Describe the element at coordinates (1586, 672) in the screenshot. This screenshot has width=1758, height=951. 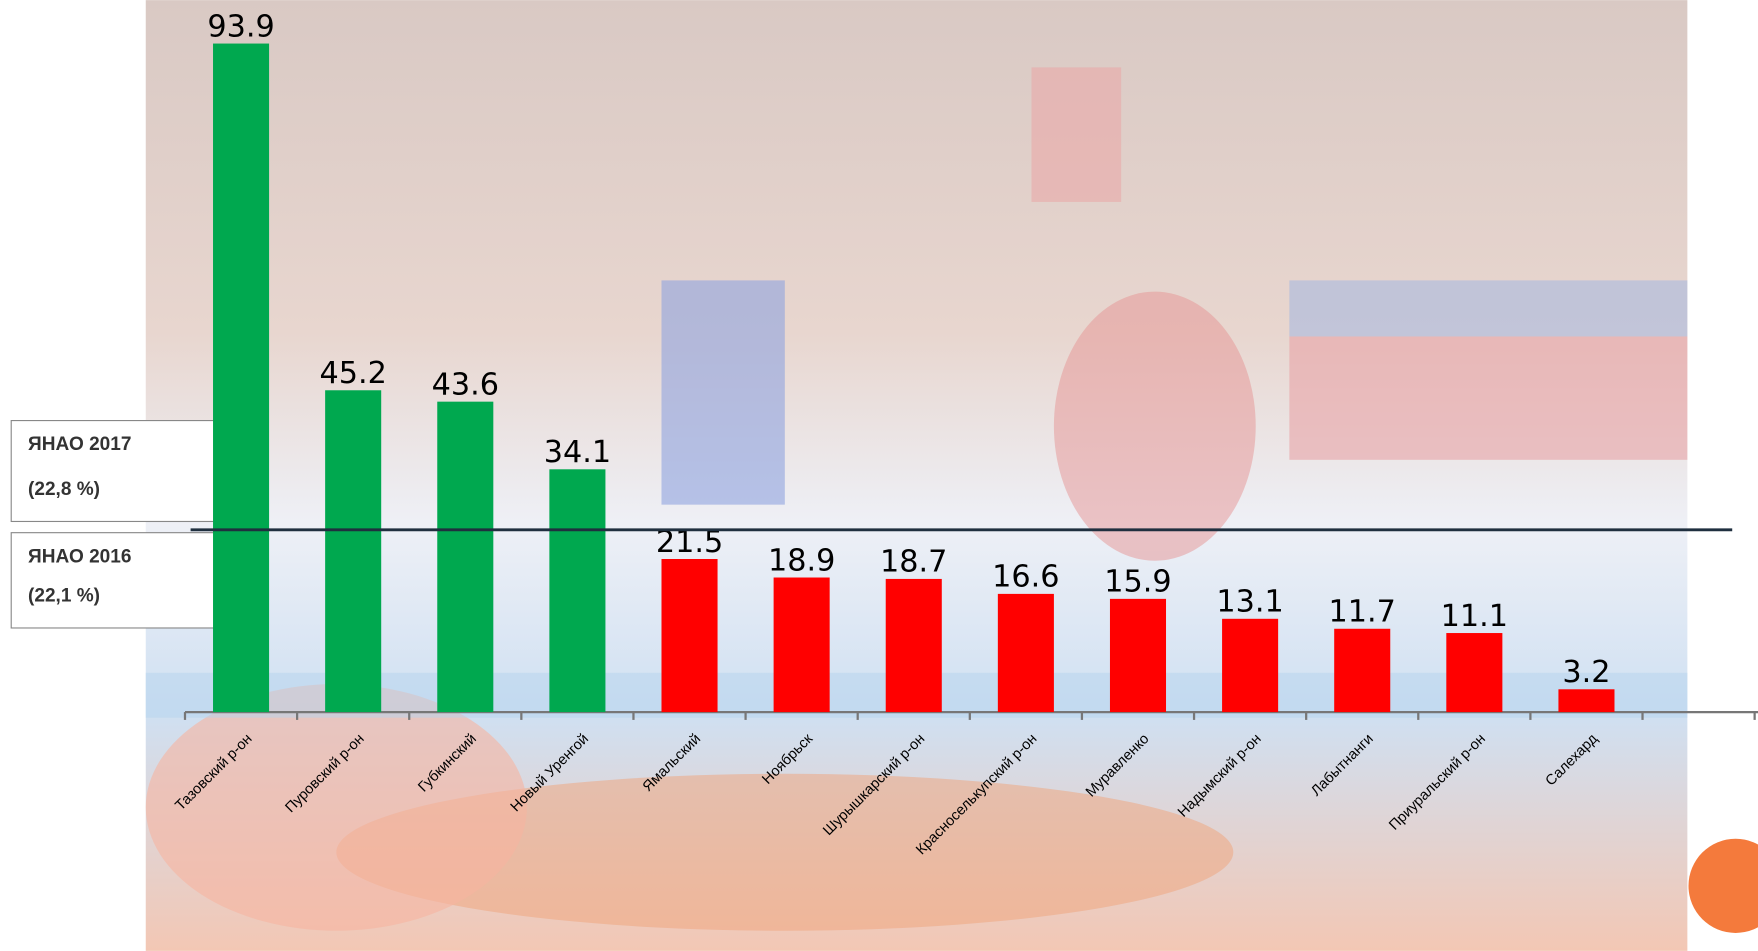
I see `value-label: 3.2` at that location.